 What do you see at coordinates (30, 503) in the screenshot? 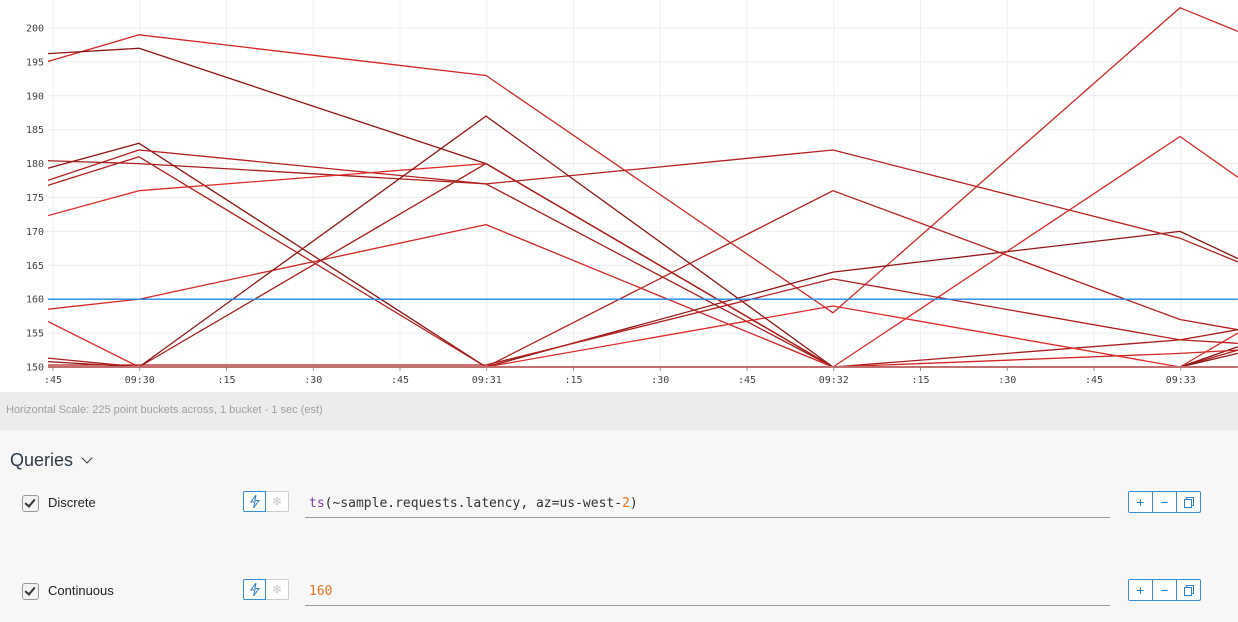
I see `query-checkbox-discrete` at bounding box center [30, 503].